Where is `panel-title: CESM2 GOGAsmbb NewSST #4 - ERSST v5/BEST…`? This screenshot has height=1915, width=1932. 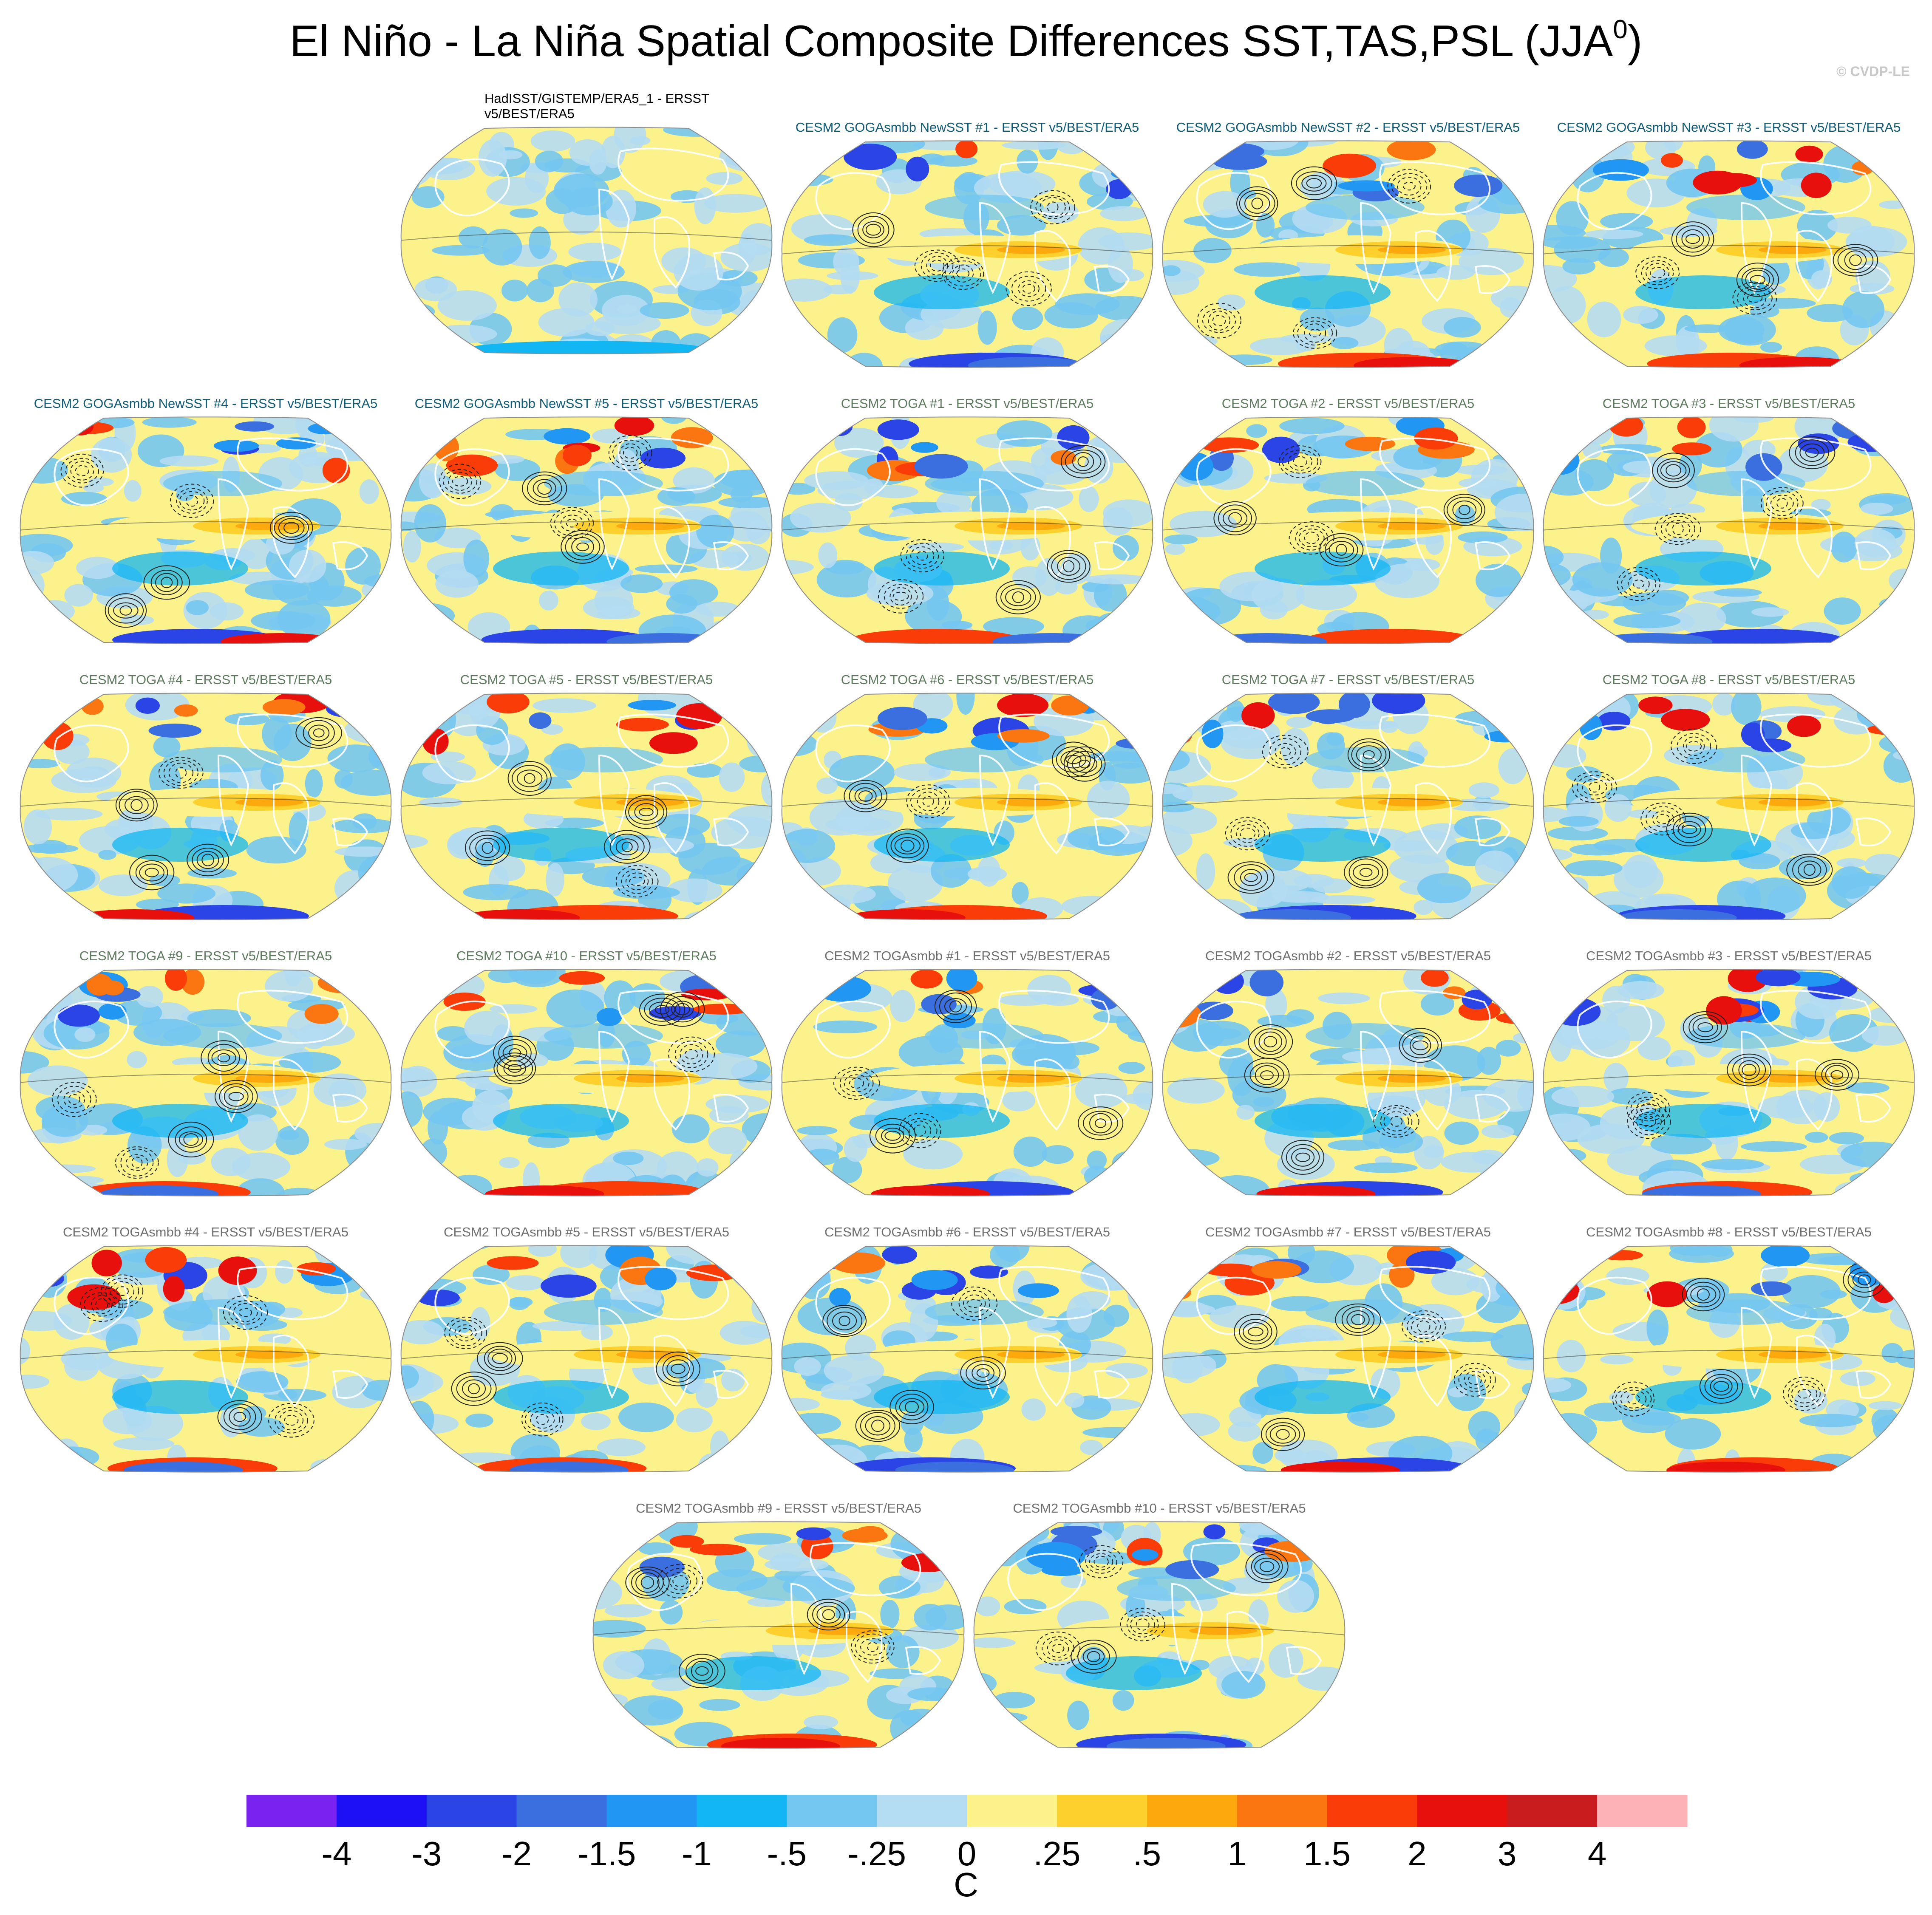
panel-title: CESM2 GOGAsmbb NewSST #4 - ERSST v5/BEST… is located at coordinates (206, 403).